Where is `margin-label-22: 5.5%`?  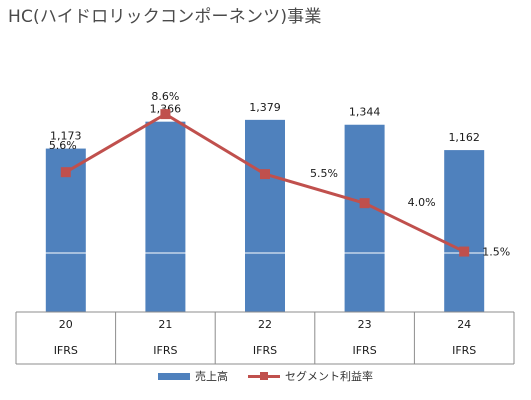 margin-label-22: 5.5% is located at coordinates (324, 173).